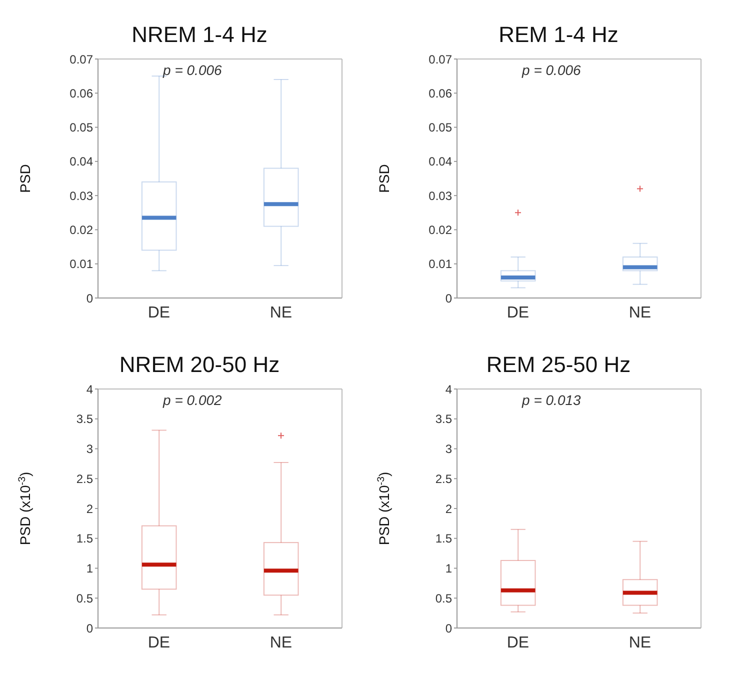  What do you see at coordinates (551, 400) in the screenshot?
I see `annotation: p = 0.013` at bounding box center [551, 400].